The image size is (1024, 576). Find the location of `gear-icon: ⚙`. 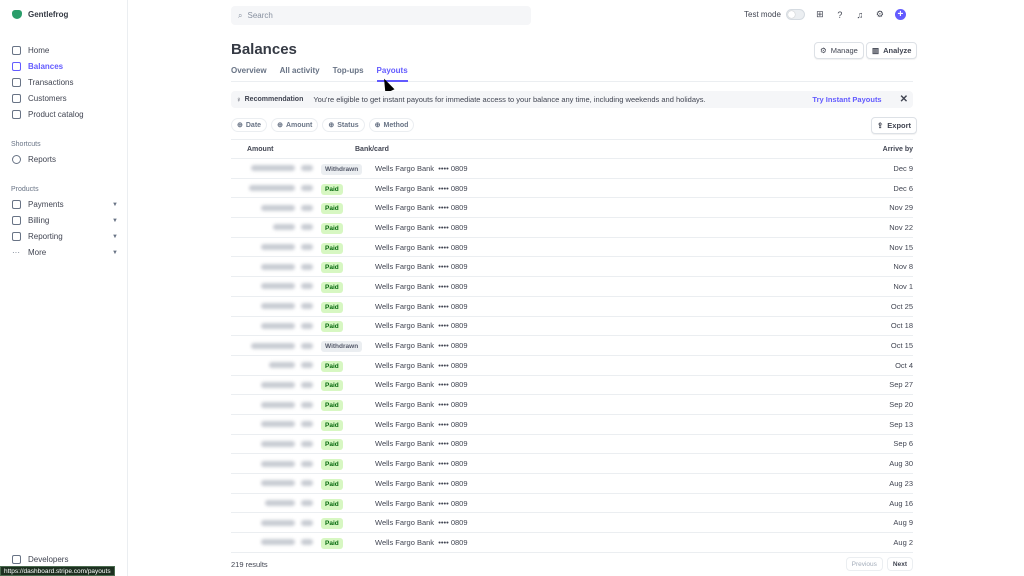

gear-icon: ⚙ is located at coordinates (879, 14).